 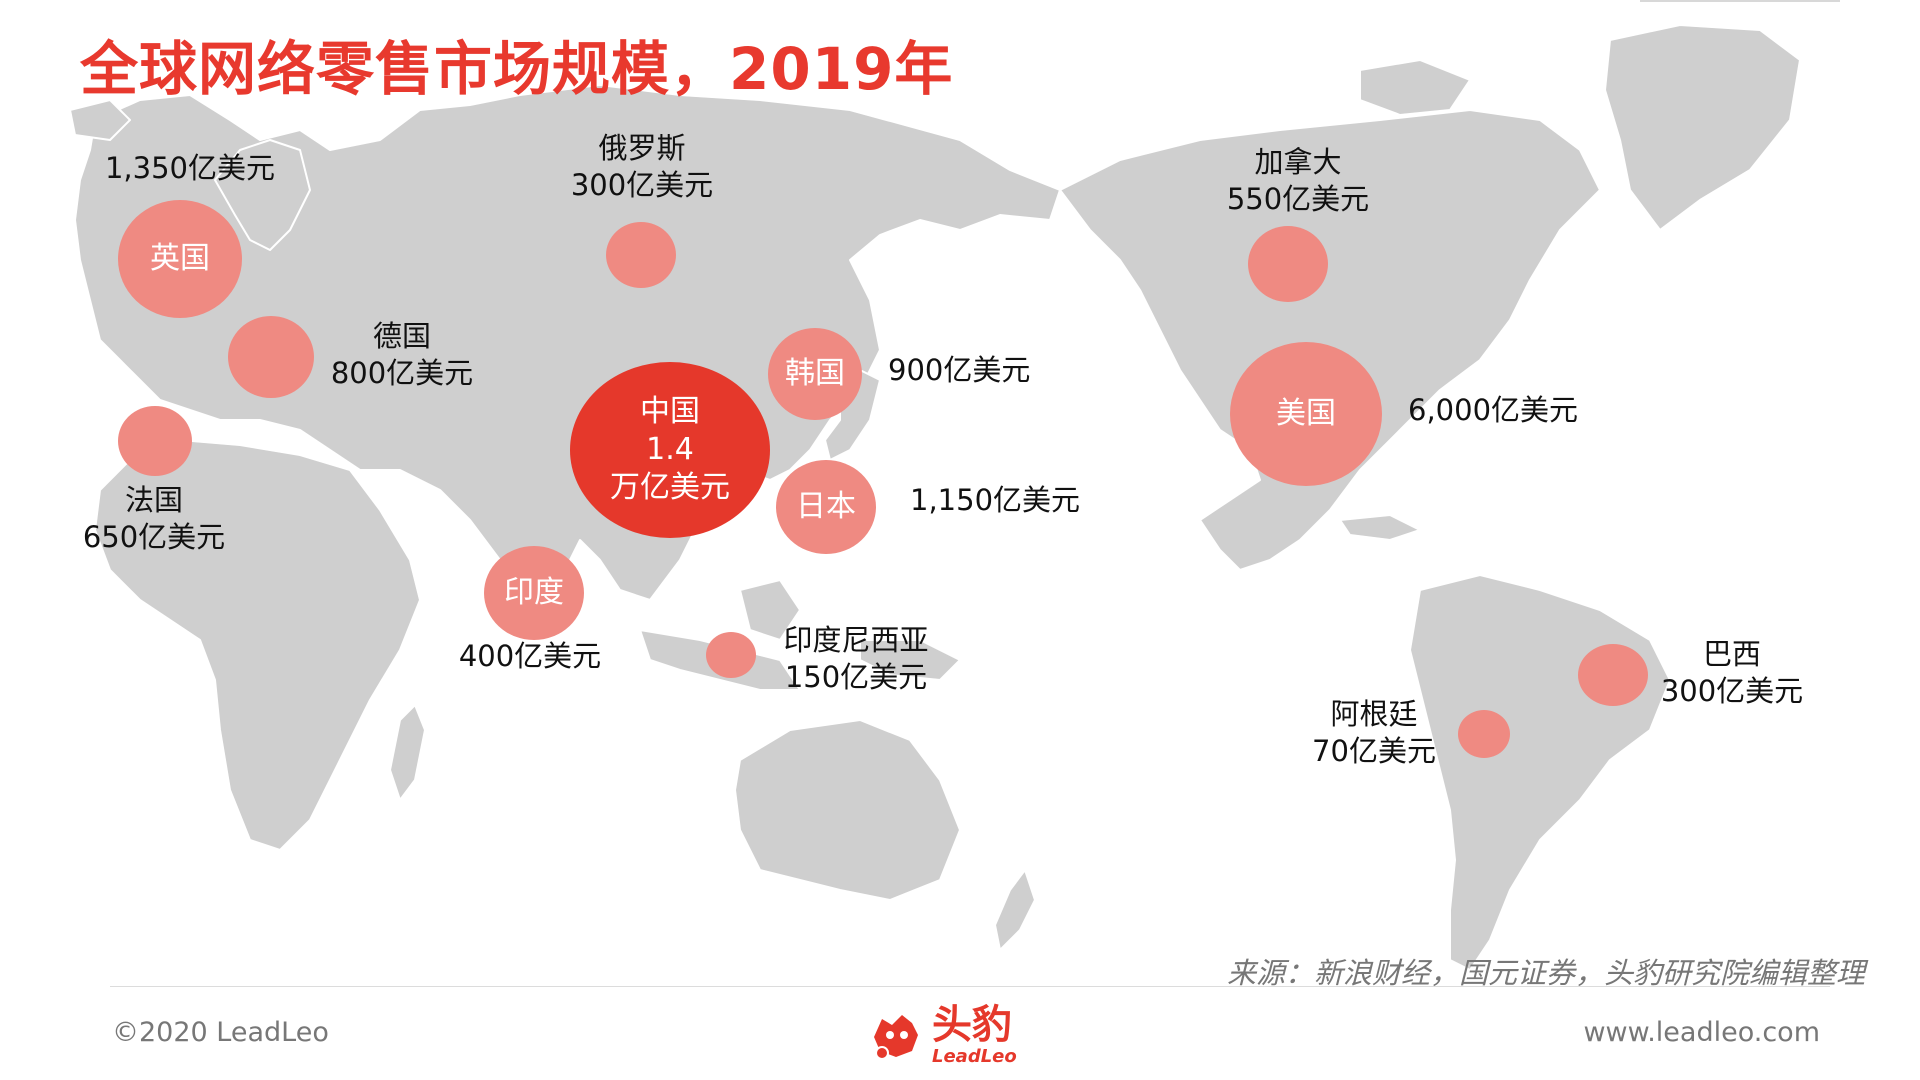 I want to click on bubble-japan: 日本, so click(x=826, y=507).